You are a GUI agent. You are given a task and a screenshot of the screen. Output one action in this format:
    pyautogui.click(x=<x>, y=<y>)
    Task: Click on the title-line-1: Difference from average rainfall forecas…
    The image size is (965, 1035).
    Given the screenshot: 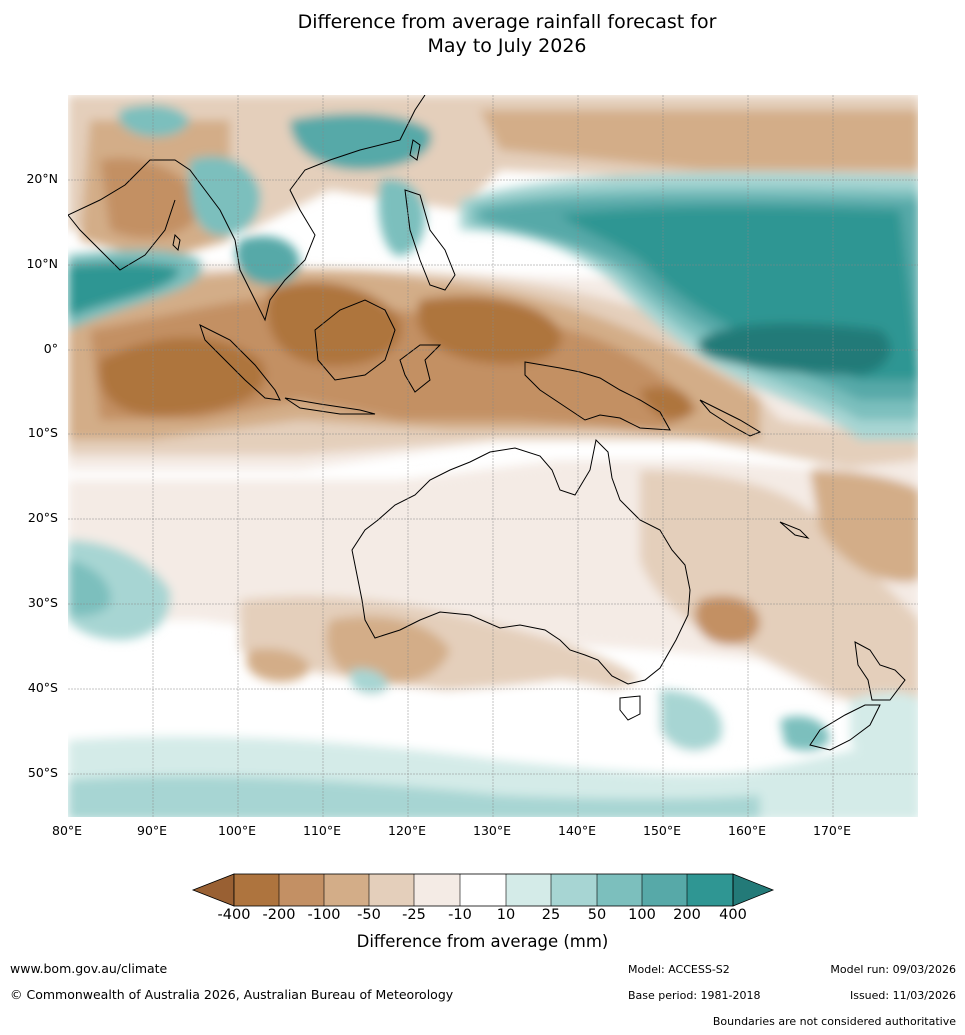 What is the action you would take?
    pyautogui.click(x=507, y=22)
    